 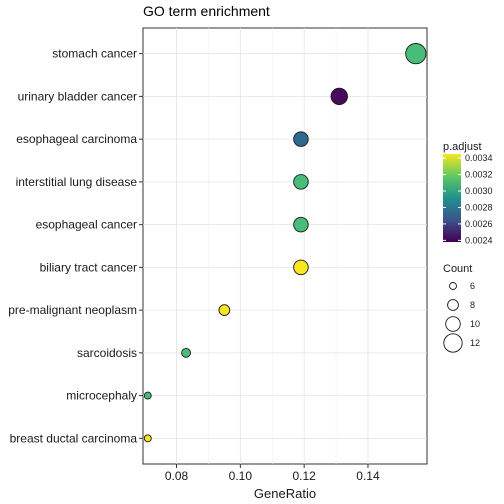 What do you see at coordinates (241, 476) in the screenshot?
I see `x-tick-label: 0.10` at bounding box center [241, 476].